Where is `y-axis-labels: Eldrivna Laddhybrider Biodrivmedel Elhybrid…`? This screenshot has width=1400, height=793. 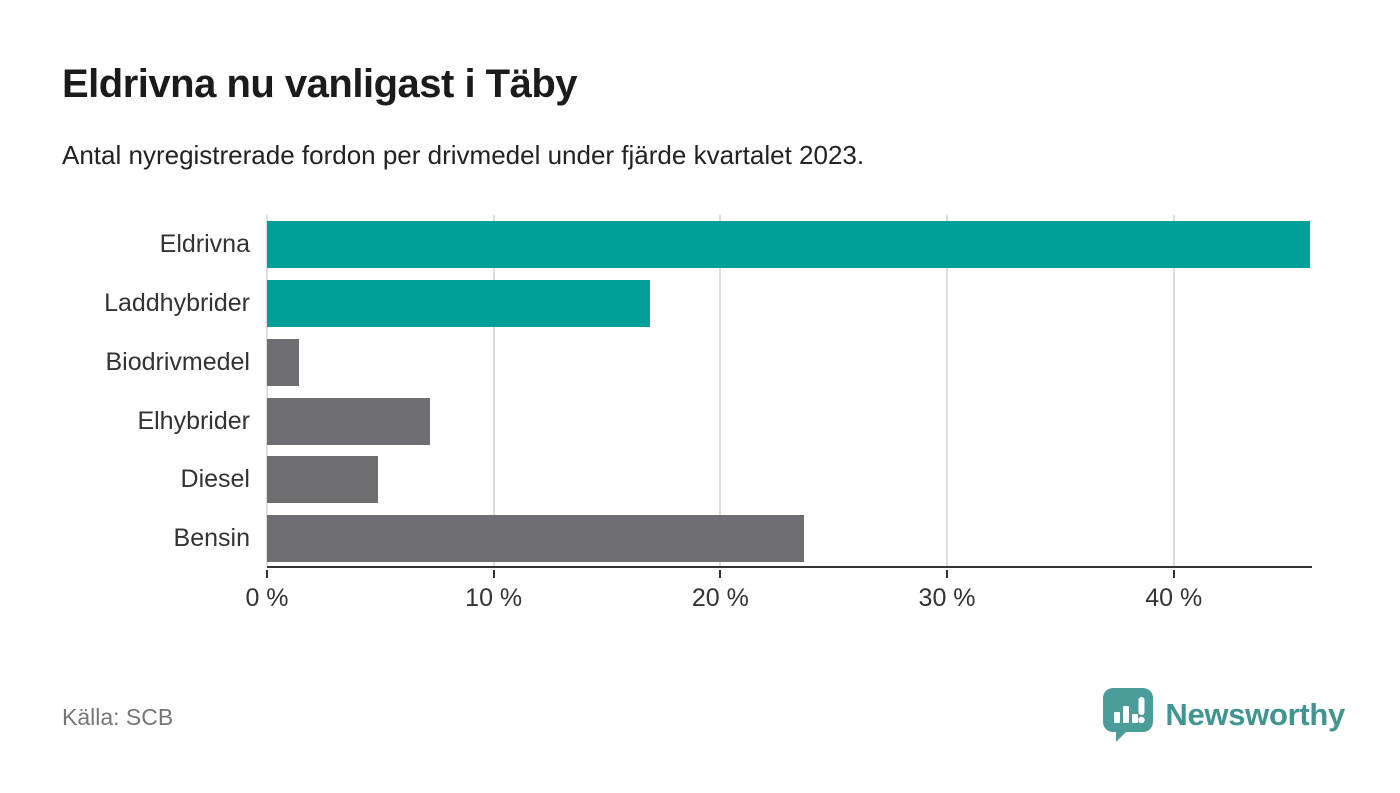 y-axis-labels: Eldrivna Laddhybrider Biodrivmedel Elhybrid… is located at coordinates (125, 391).